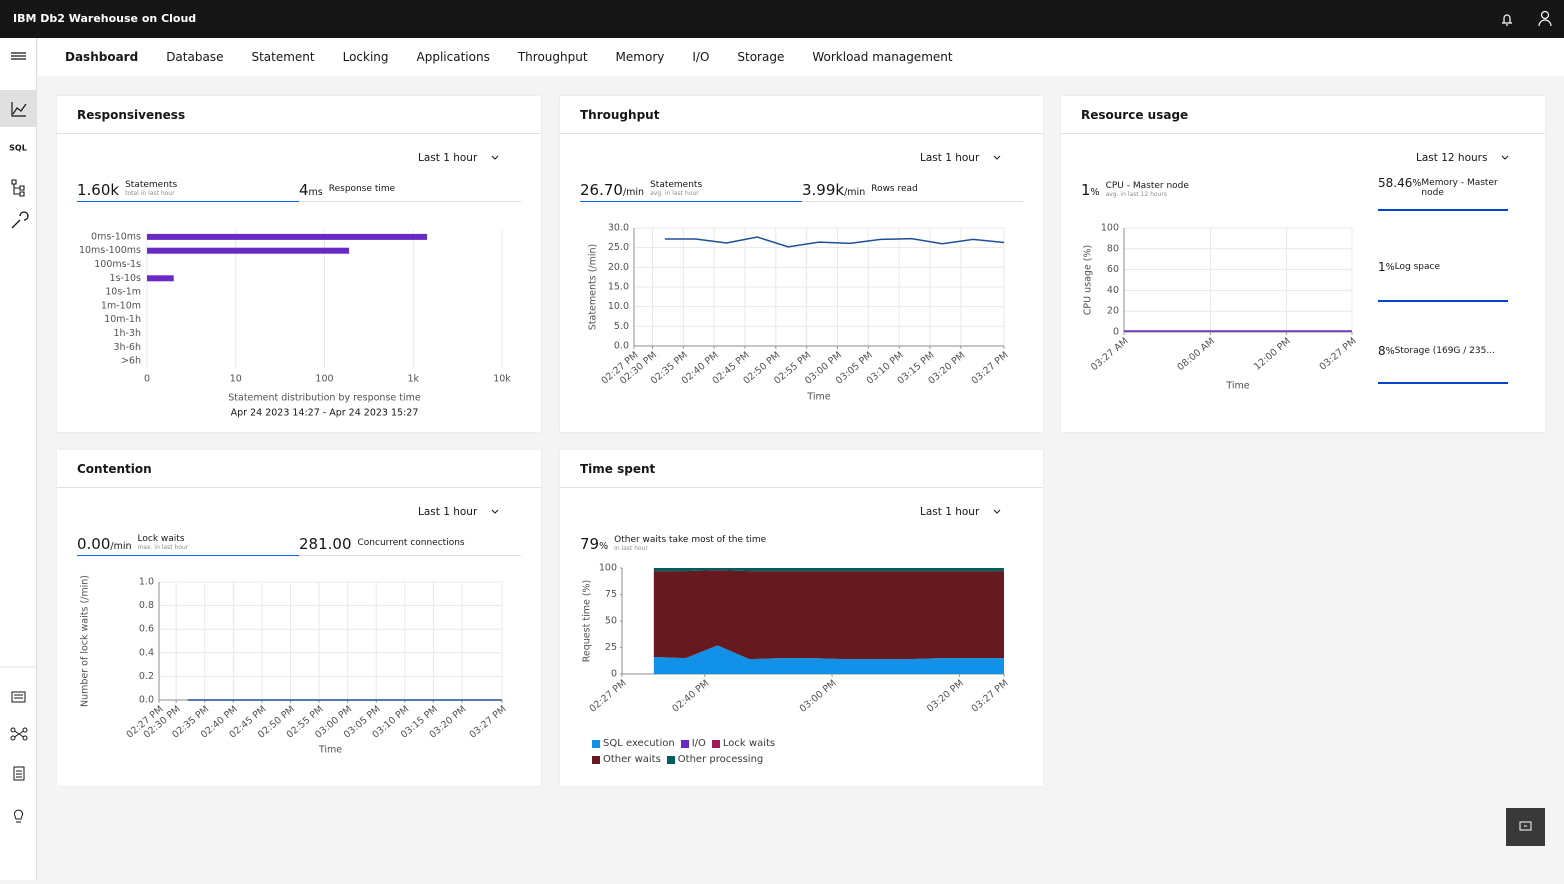 The height and width of the screenshot is (884, 1564). I want to click on tab: Storage, so click(761, 57).